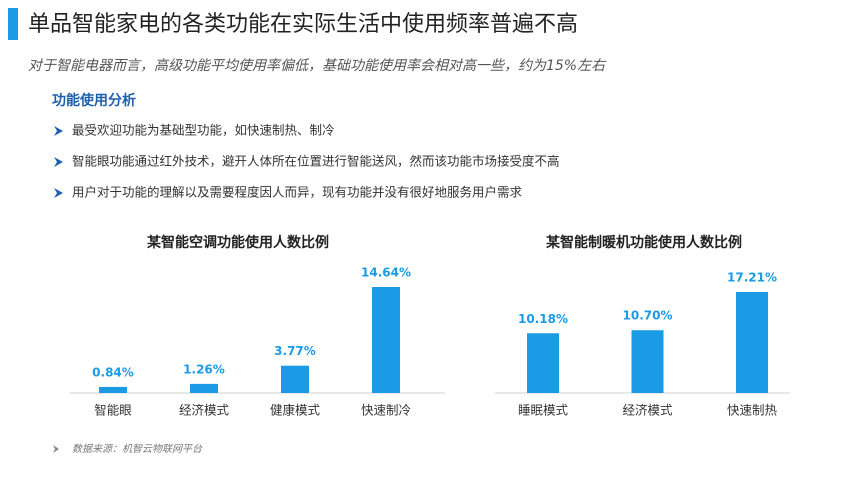  What do you see at coordinates (56, 449) in the screenshot?
I see `source-arrow` at bounding box center [56, 449].